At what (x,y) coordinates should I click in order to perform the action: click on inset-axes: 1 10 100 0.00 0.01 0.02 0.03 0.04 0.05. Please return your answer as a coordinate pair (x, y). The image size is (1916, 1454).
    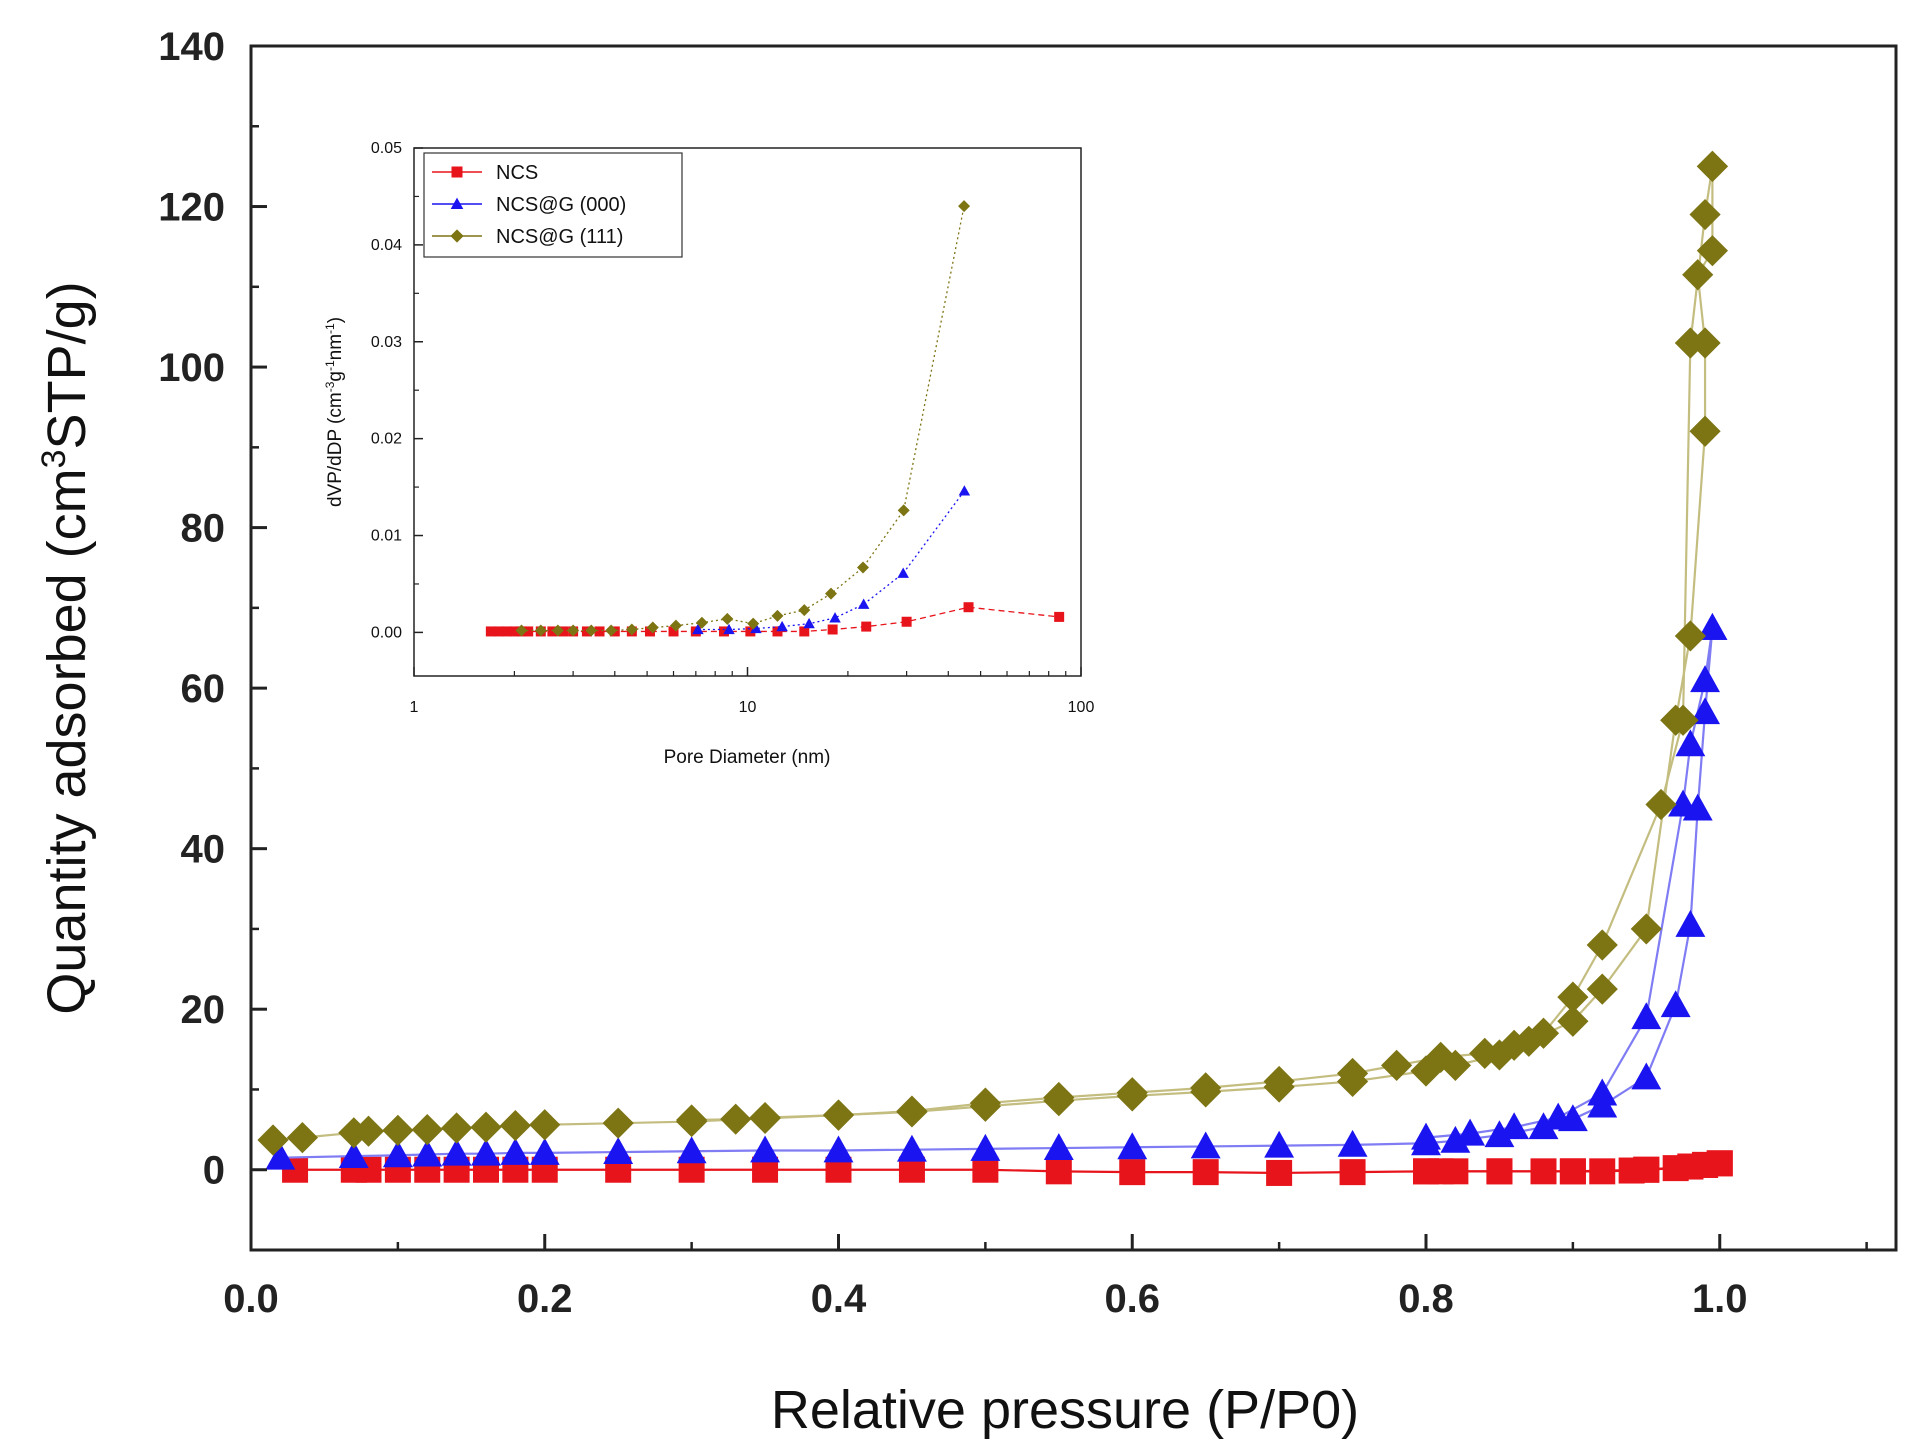
    Looking at the image, I should click on (733, 428).